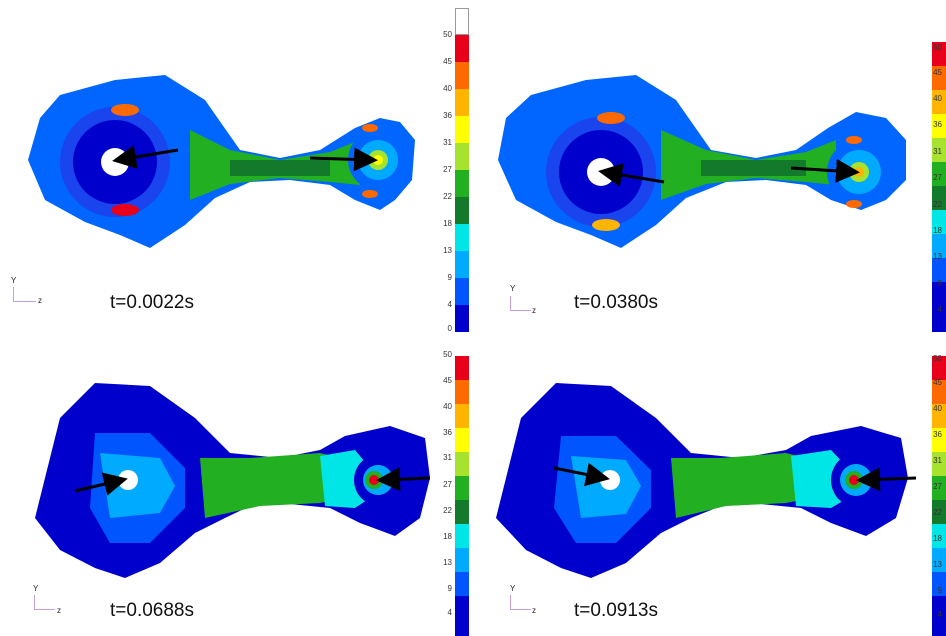 The height and width of the screenshot is (636, 946). What do you see at coordinates (616, 302) in the screenshot?
I see `time-label: t=0.0380s` at bounding box center [616, 302].